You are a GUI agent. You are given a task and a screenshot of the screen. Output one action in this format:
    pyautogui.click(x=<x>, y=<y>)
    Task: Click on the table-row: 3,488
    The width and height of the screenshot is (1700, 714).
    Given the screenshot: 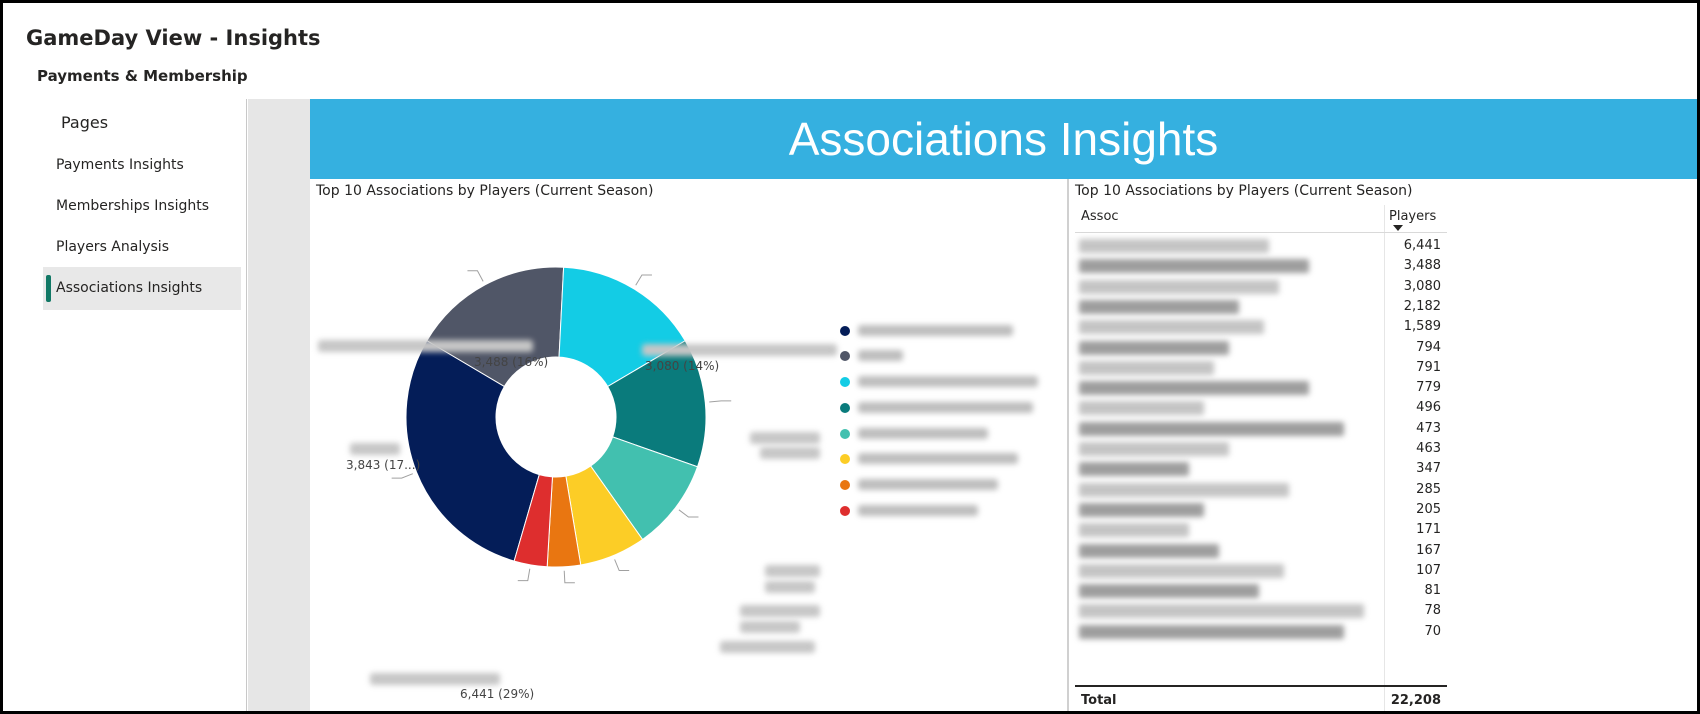 What is the action you would take?
    pyautogui.click(x=1261, y=266)
    